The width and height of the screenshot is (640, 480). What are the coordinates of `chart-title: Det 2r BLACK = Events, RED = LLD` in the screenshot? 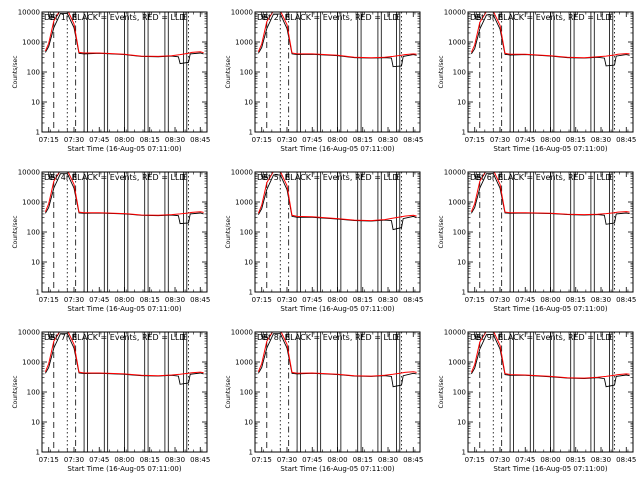 It's located at (328, 17).